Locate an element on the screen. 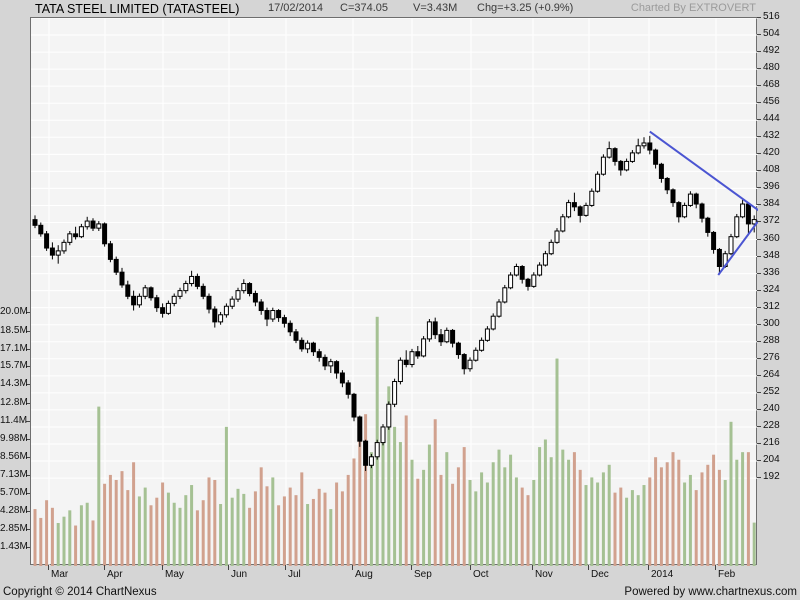 The image size is (800, 600). price-axis-label: 288 is located at coordinates (771, 340).